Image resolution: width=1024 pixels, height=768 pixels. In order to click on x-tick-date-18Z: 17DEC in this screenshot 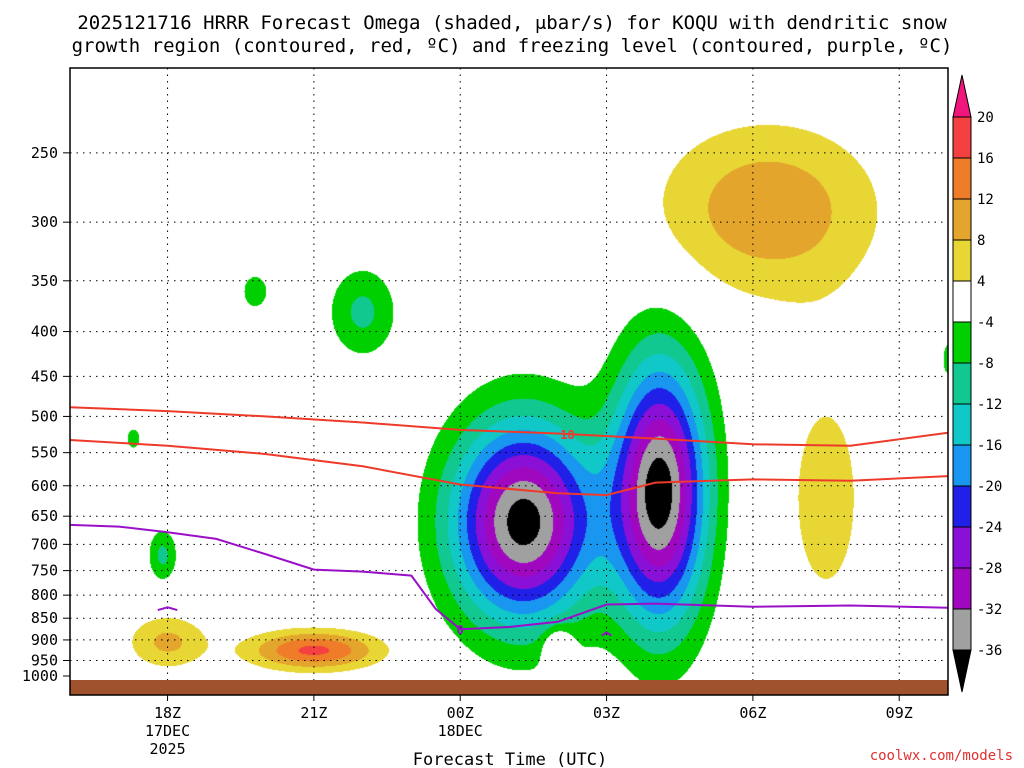, I will do `click(167, 731)`.